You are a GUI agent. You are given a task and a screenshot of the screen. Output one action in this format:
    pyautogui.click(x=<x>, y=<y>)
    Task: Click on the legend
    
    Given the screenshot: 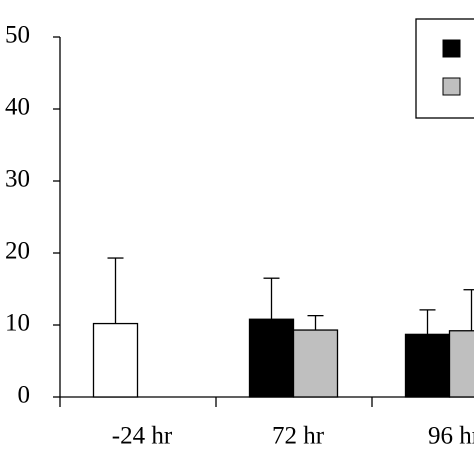 What is the action you would take?
    pyautogui.click(x=444, y=68)
    